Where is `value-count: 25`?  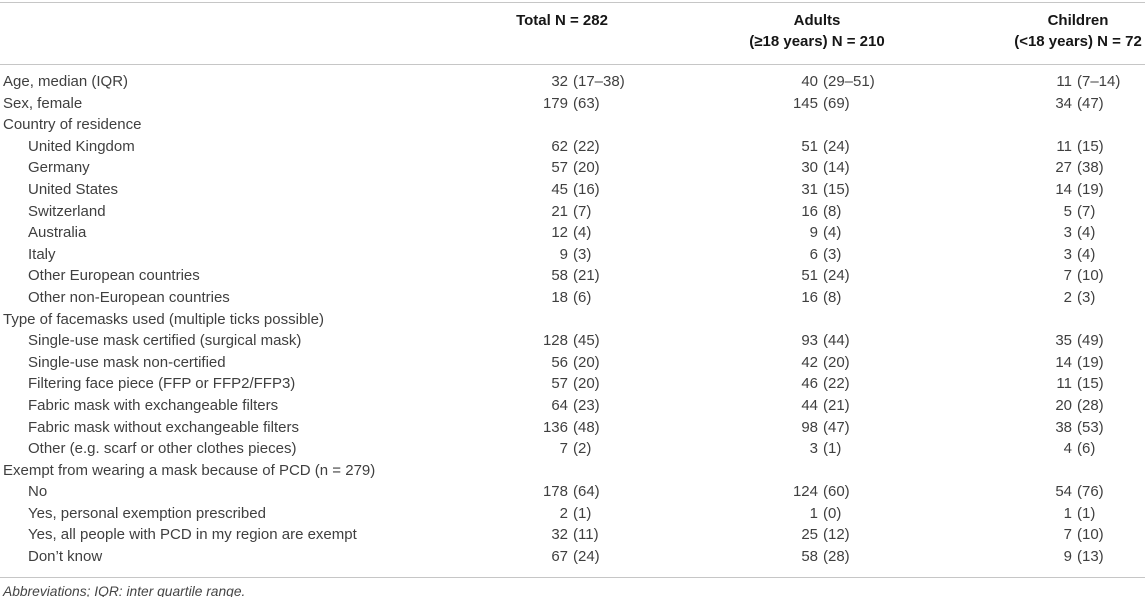 value-count: 25 is located at coordinates (809, 535).